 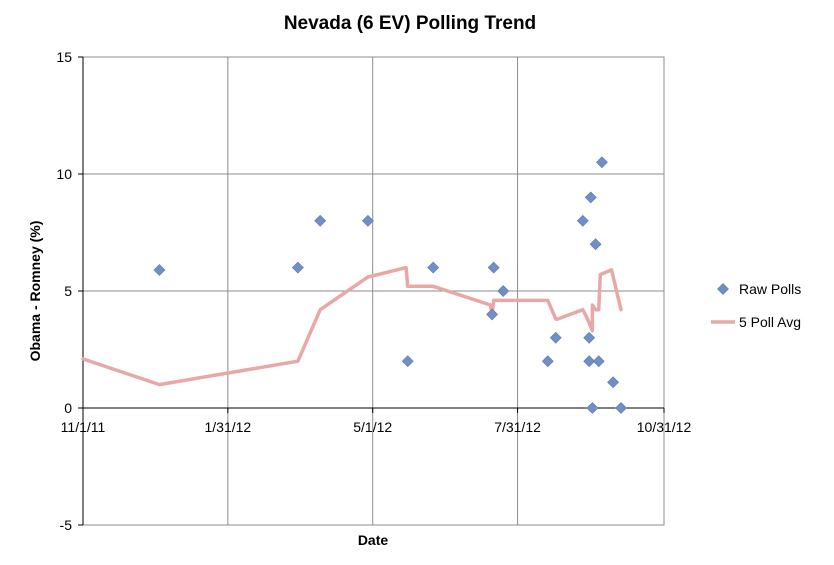 I want to click on chart-title: Nevada (6 EV) Polling Trend, so click(x=410, y=23).